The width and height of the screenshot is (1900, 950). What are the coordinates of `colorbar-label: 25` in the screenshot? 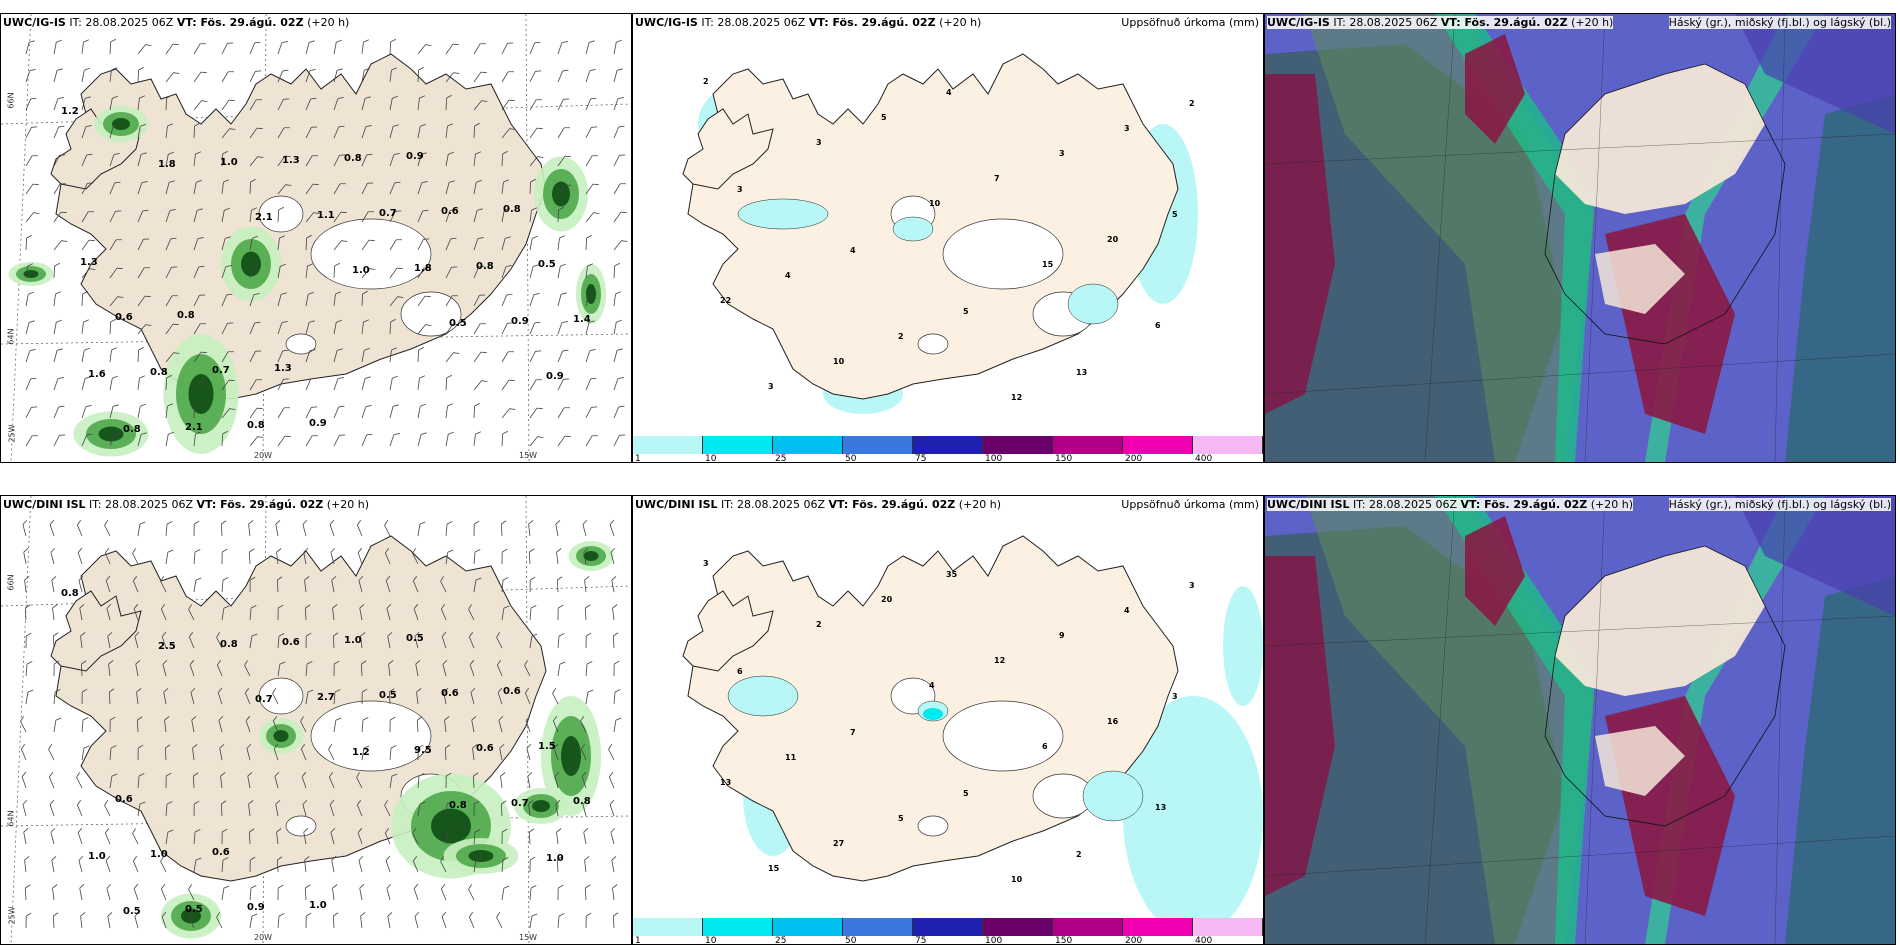 It's located at (781, 940).